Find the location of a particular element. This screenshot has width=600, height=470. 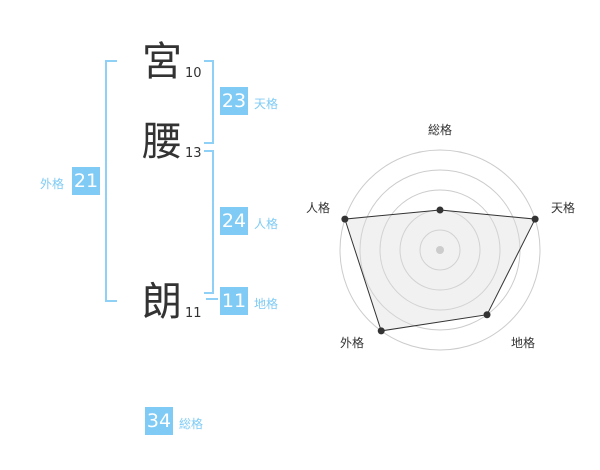

name-char-2: 腰 is located at coordinates (162, 142).